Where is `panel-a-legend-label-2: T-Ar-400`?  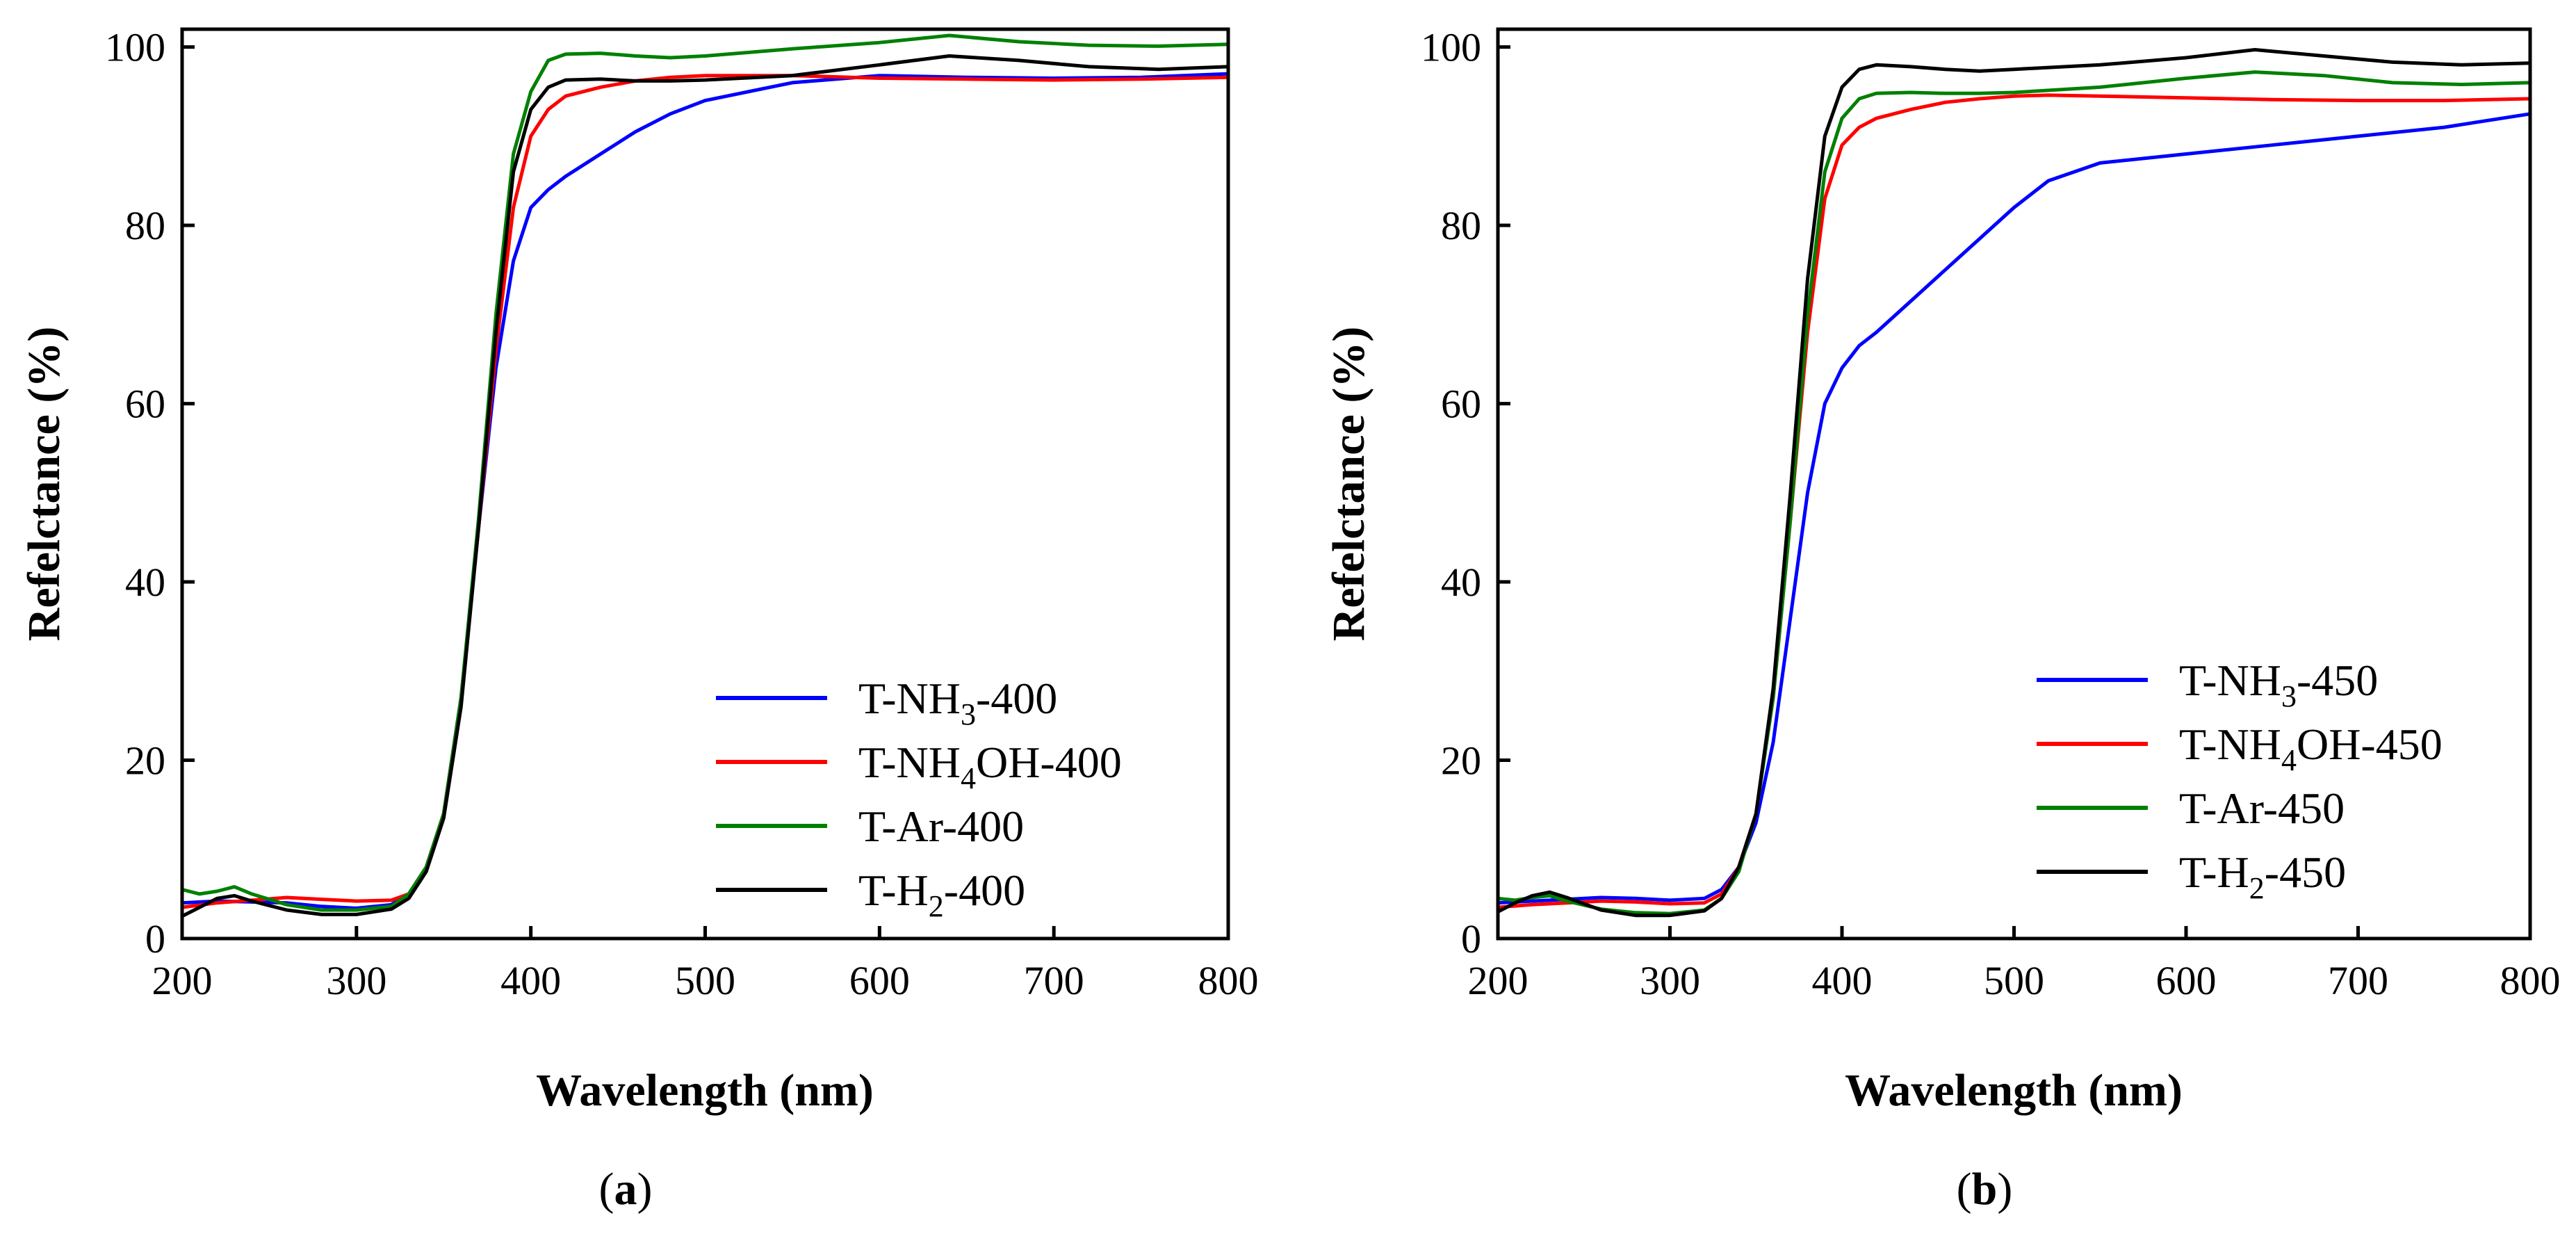 panel-a-legend-label-2: T-Ar-400 is located at coordinates (941, 826).